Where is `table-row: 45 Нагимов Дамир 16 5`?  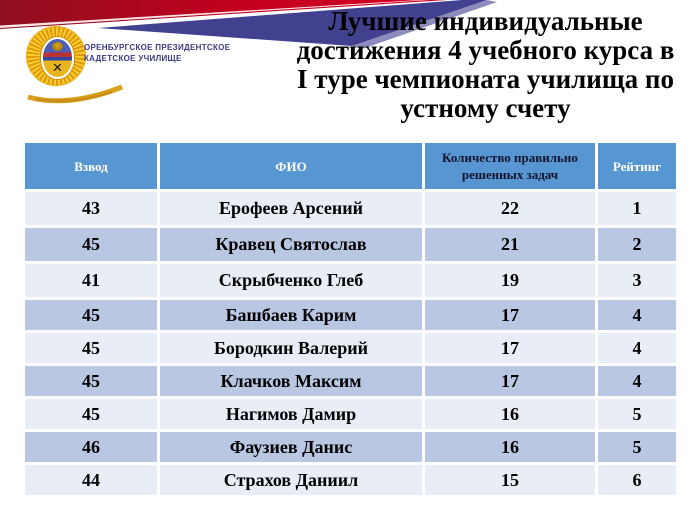
table-row: 45 Нагимов Дамир 16 5 is located at coordinates (350, 414).